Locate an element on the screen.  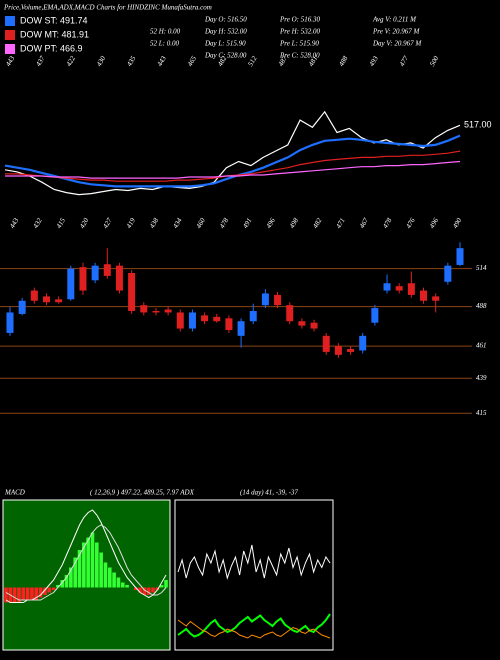
legend-label: DOW MT: 481.91 is located at coordinates (54, 34).